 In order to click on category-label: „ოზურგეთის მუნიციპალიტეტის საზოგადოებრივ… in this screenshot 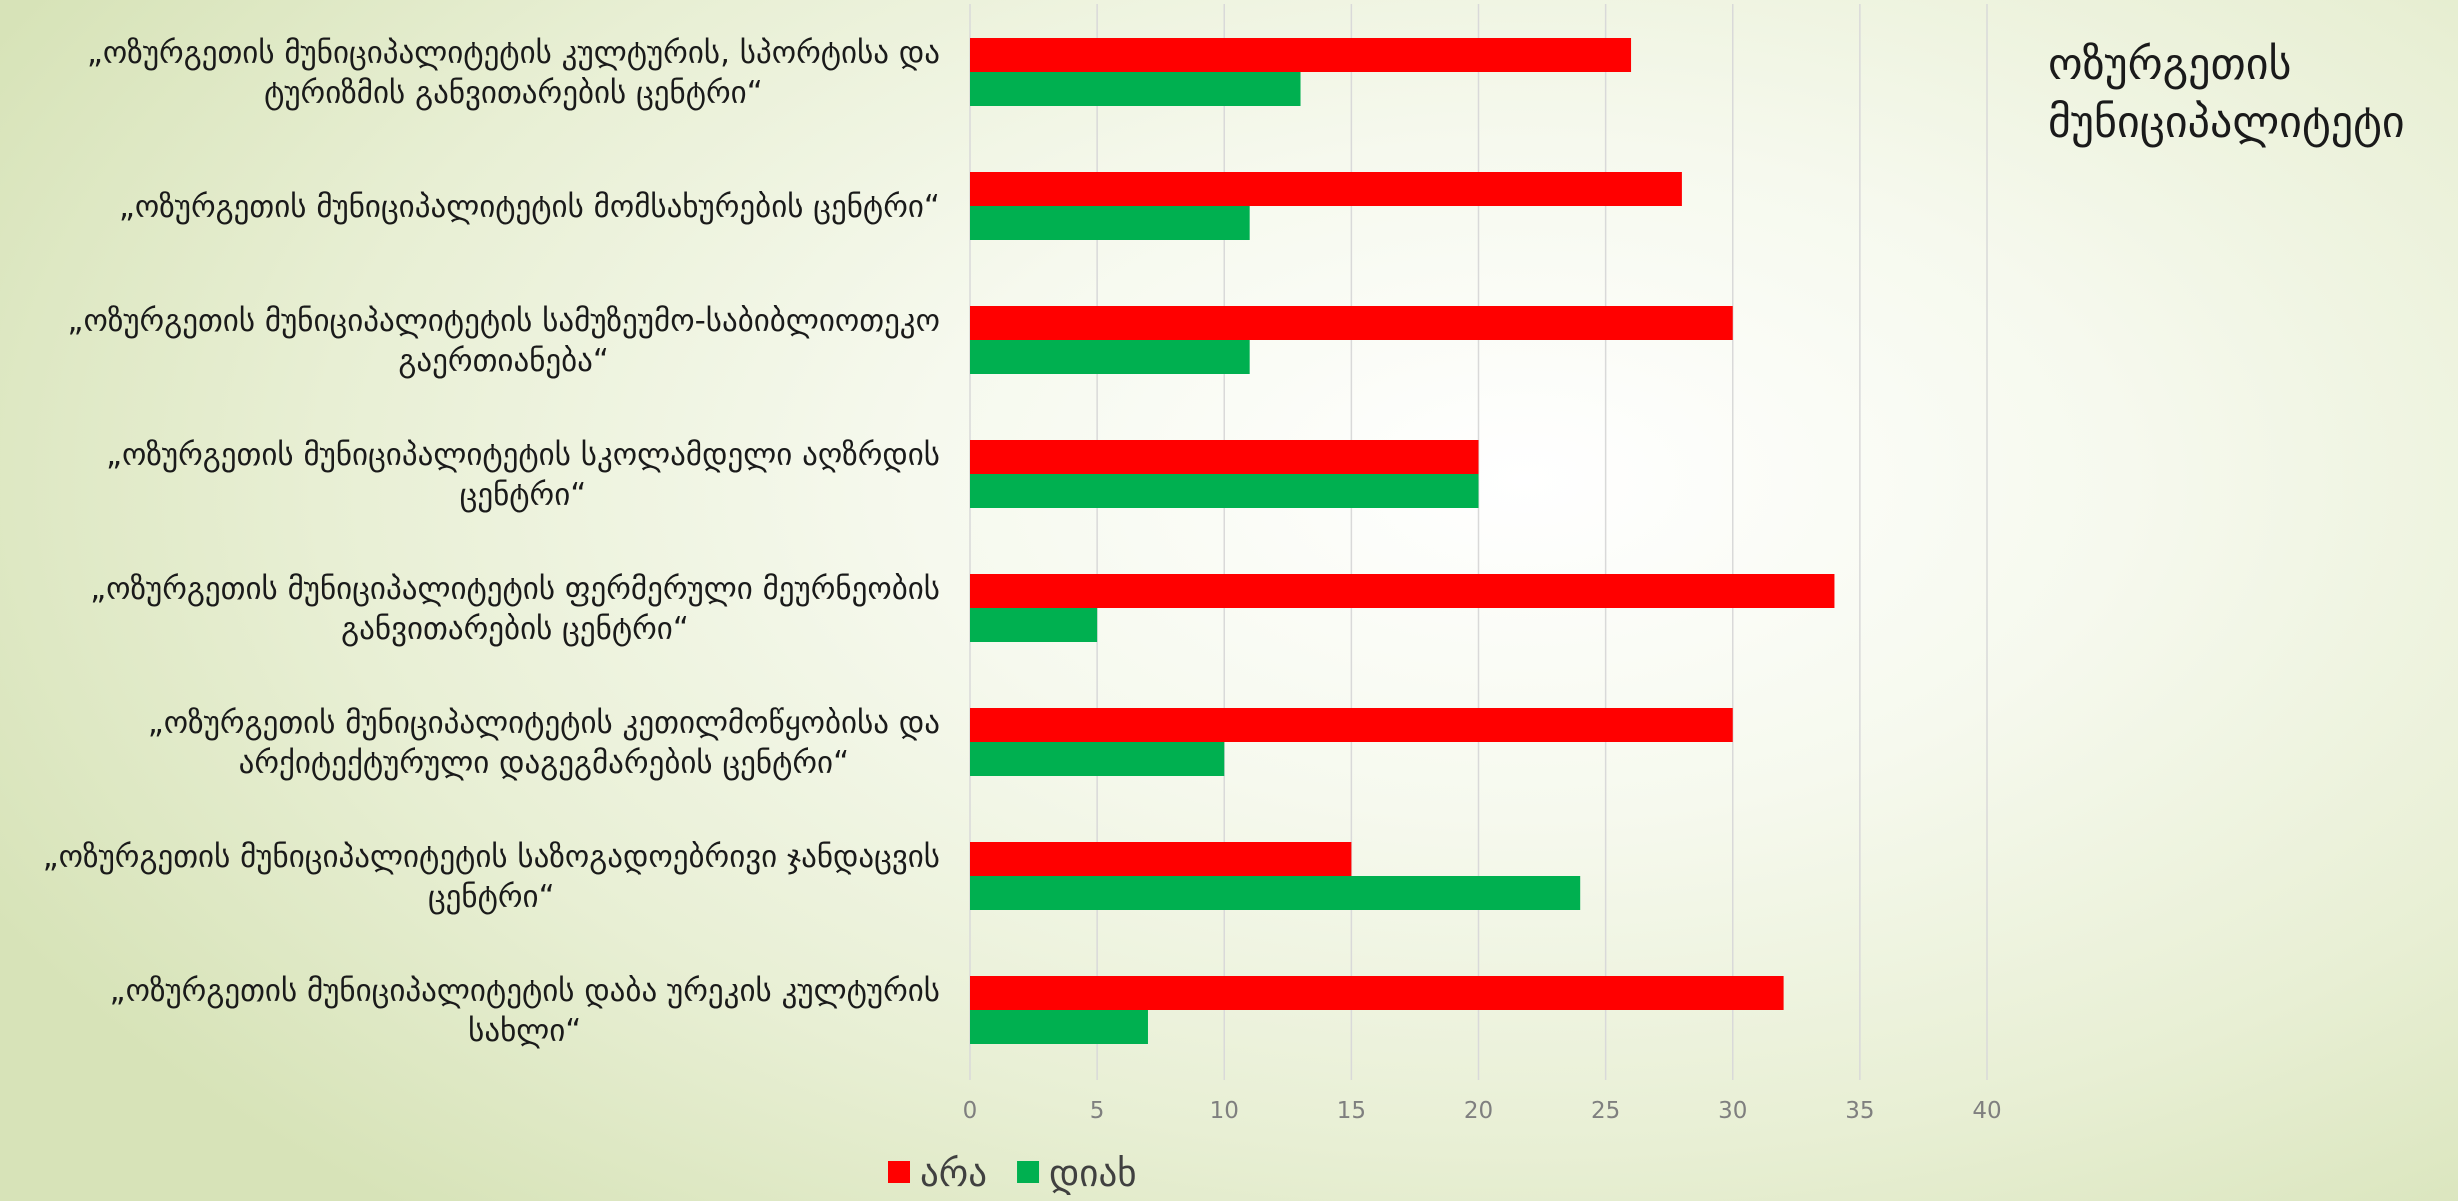, I will do `click(491, 857)`.